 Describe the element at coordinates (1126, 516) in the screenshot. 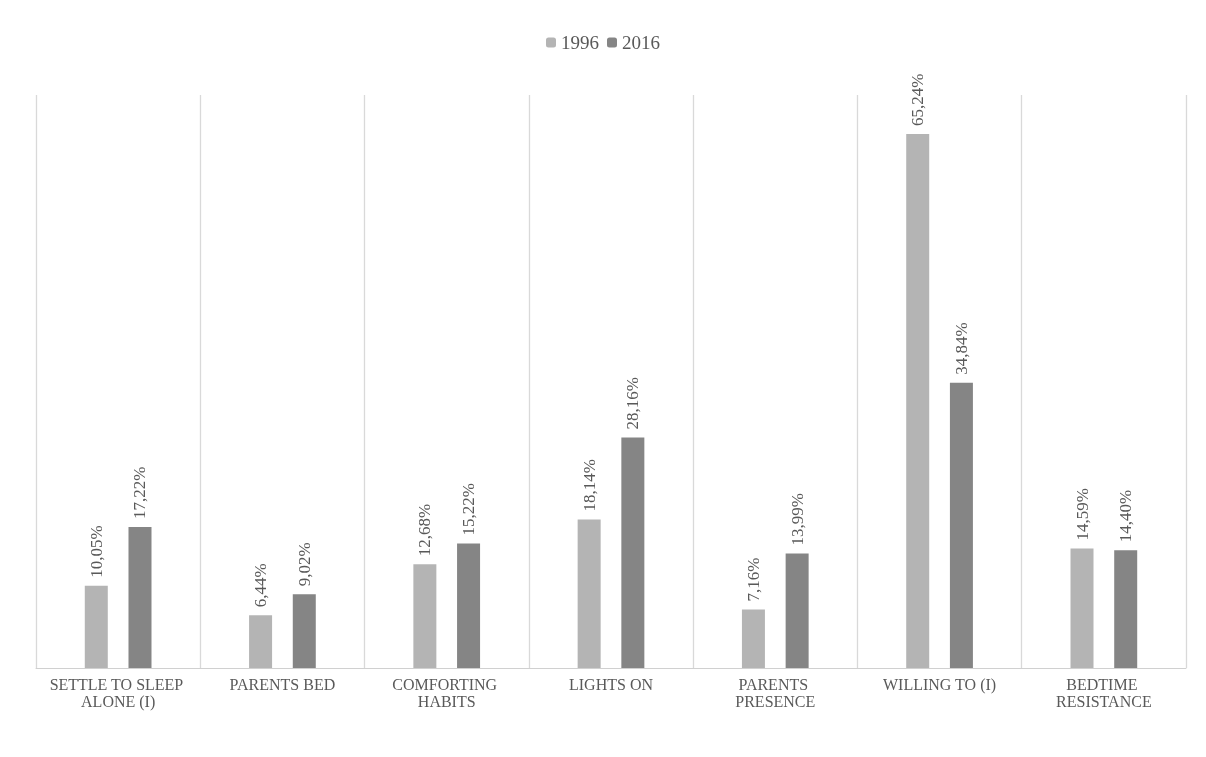

I see `data-label: 14,40%` at that location.